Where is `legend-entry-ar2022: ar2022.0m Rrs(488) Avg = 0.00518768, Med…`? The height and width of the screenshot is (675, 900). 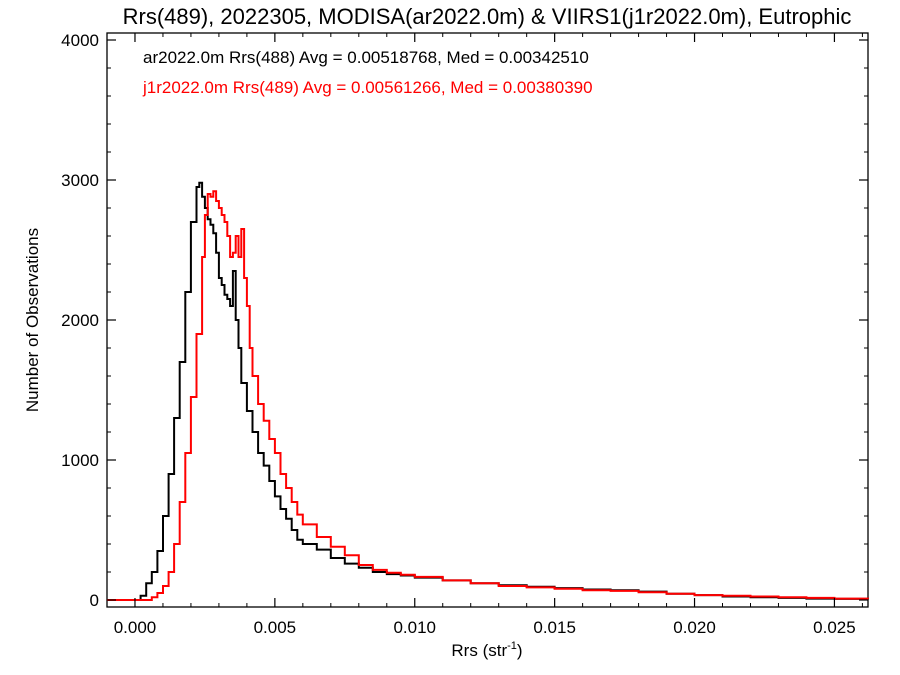
legend-entry-ar2022: ar2022.0m Rrs(488) Avg = 0.00518768, Med… is located at coordinates (366, 57).